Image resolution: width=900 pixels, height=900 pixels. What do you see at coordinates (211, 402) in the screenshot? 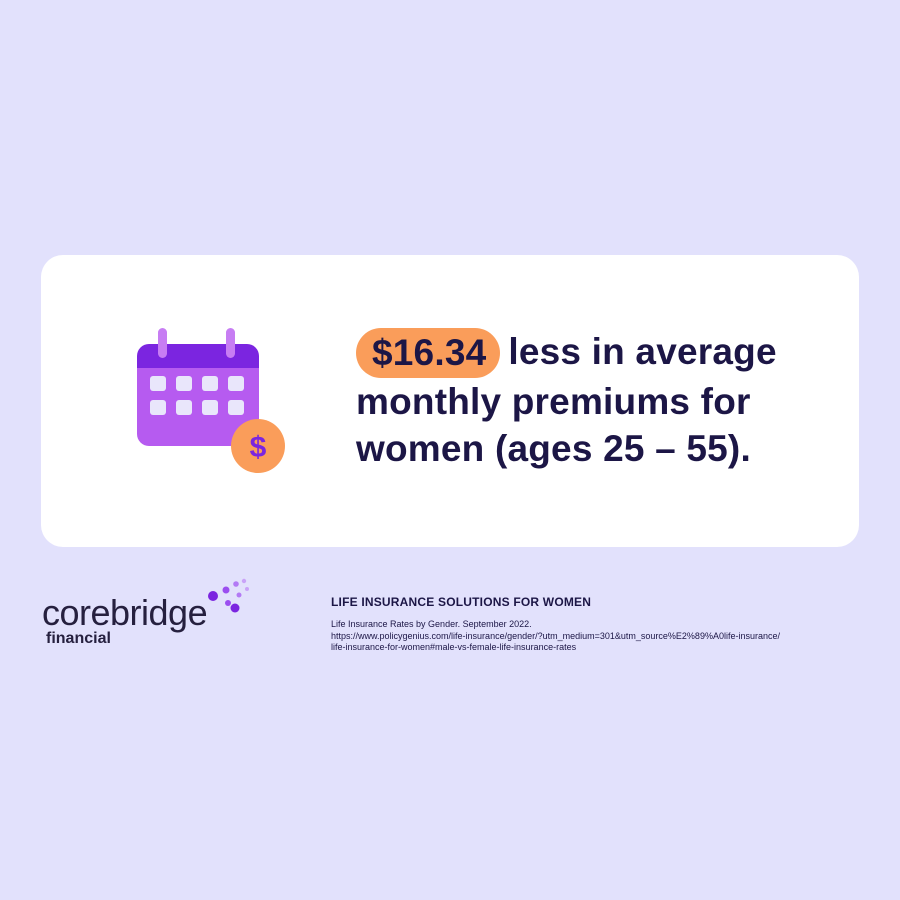
I see `calendar-icon: $` at bounding box center [211, 402].